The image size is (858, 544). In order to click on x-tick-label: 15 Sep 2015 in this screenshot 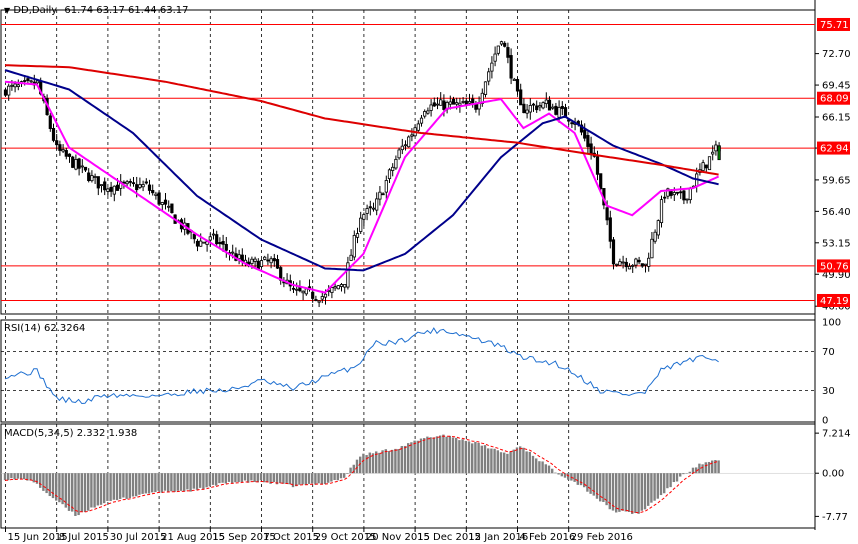, I will do `click(243, 537)`.